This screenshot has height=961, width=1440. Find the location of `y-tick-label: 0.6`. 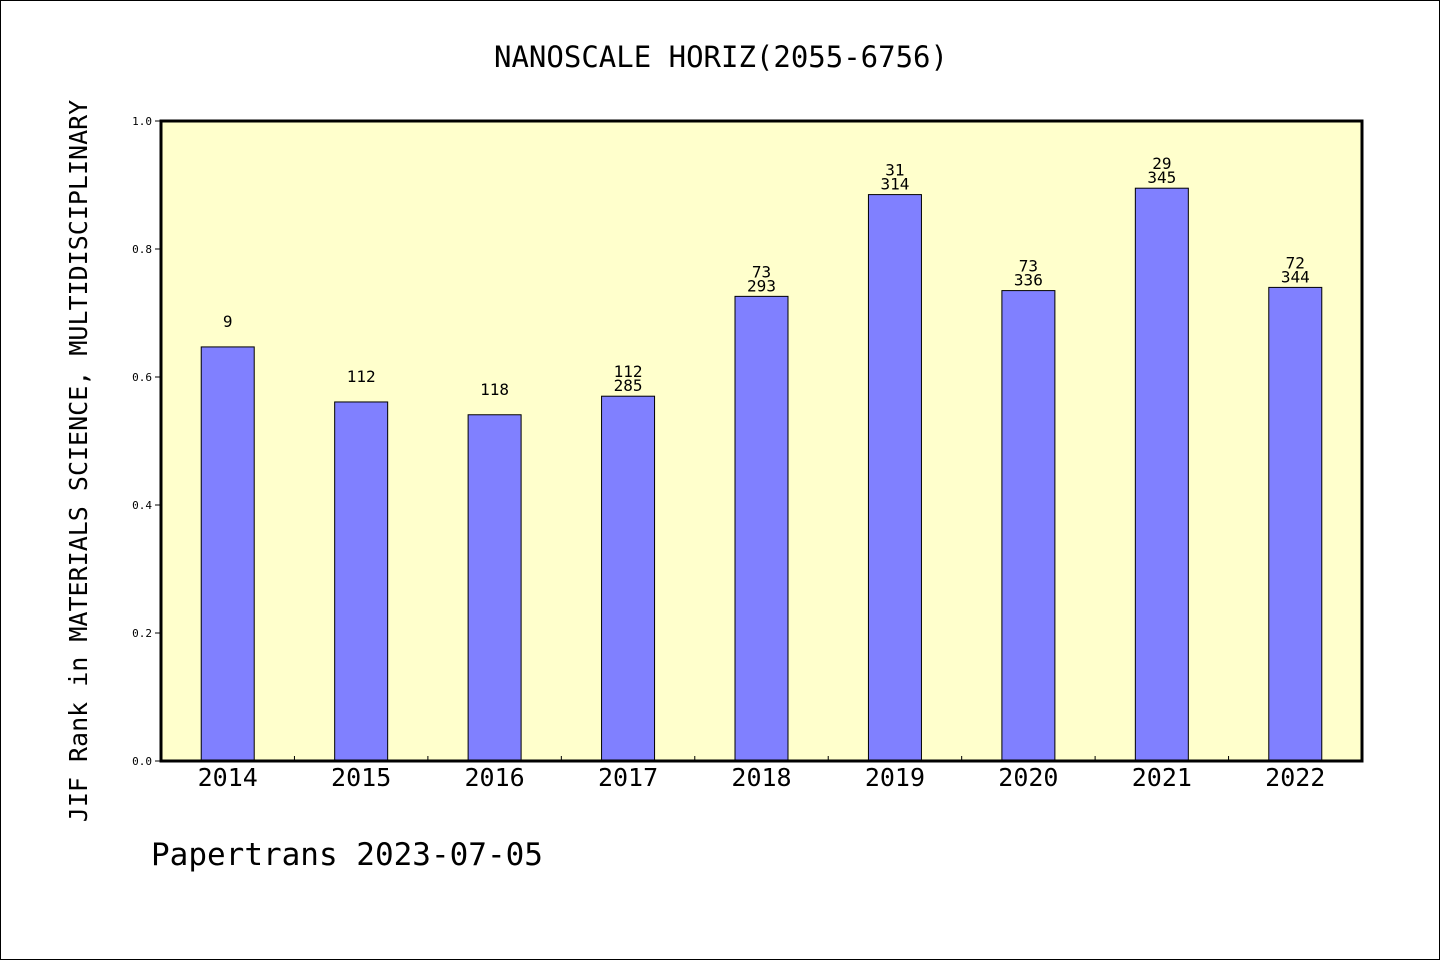

y-tick-label: 0.6 is located at coordinates (142, 377).